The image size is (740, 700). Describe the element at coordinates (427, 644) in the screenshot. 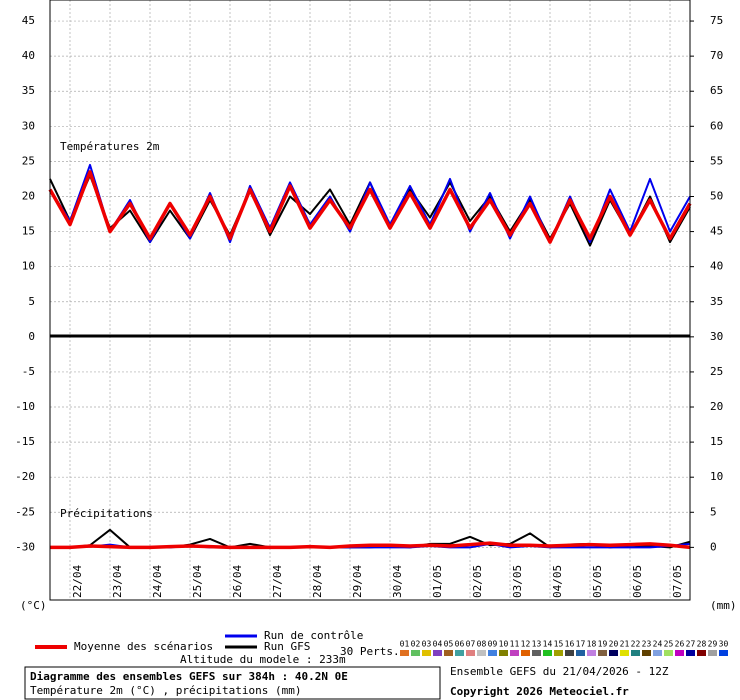

I see `perturbation-label: 03` at that location.